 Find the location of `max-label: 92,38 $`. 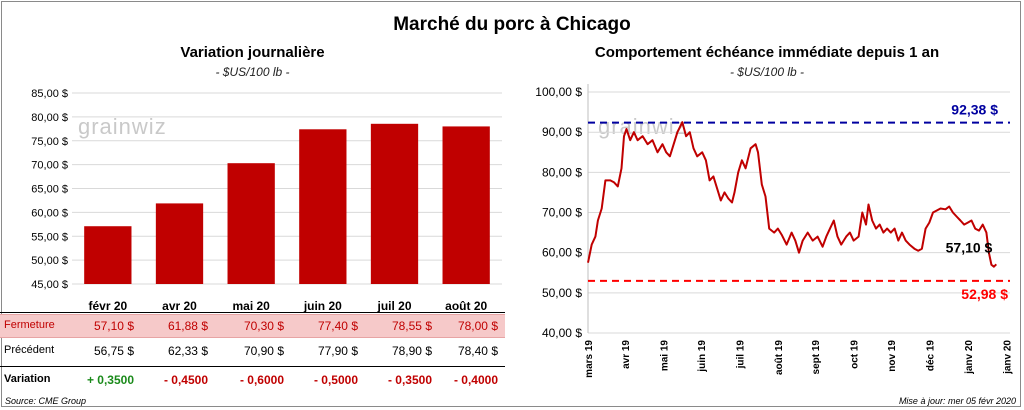

max-label: 92,38 $ is located at coordinates (974, 110).